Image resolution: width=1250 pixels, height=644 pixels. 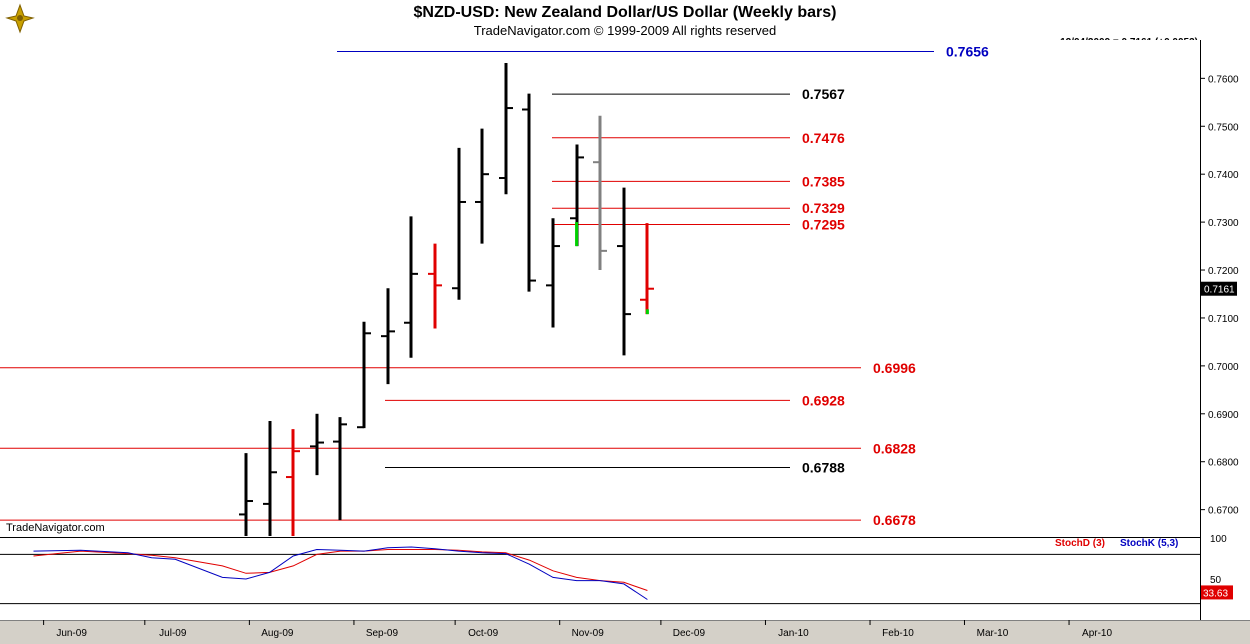 What do you see at coordinates (689, 633) in the screenshot?
I see `time-axis-label: Dec-09` at bounding box center [689, 633].